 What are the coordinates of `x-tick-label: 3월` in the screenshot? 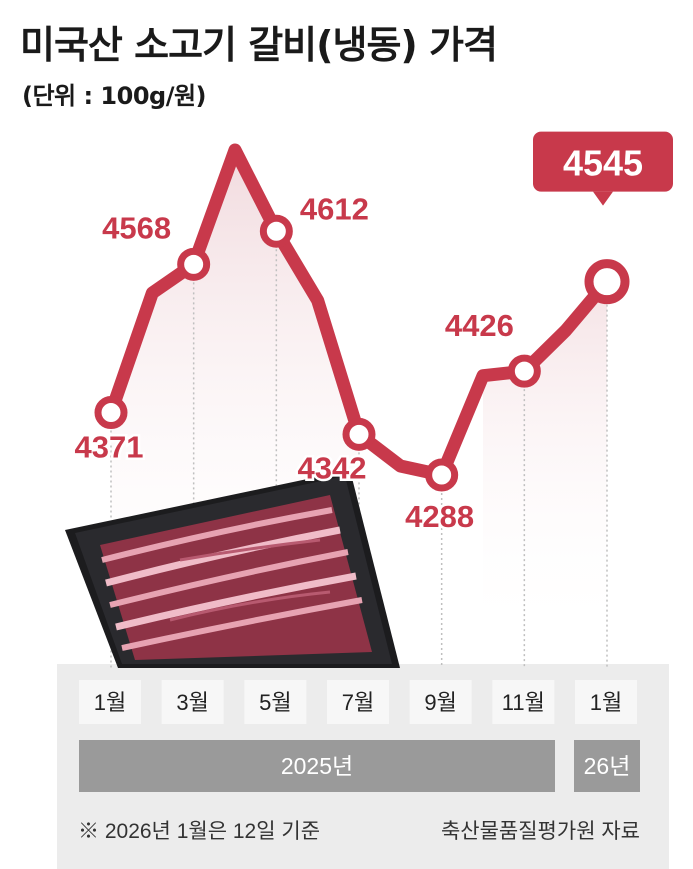 It's located at (192, 702).